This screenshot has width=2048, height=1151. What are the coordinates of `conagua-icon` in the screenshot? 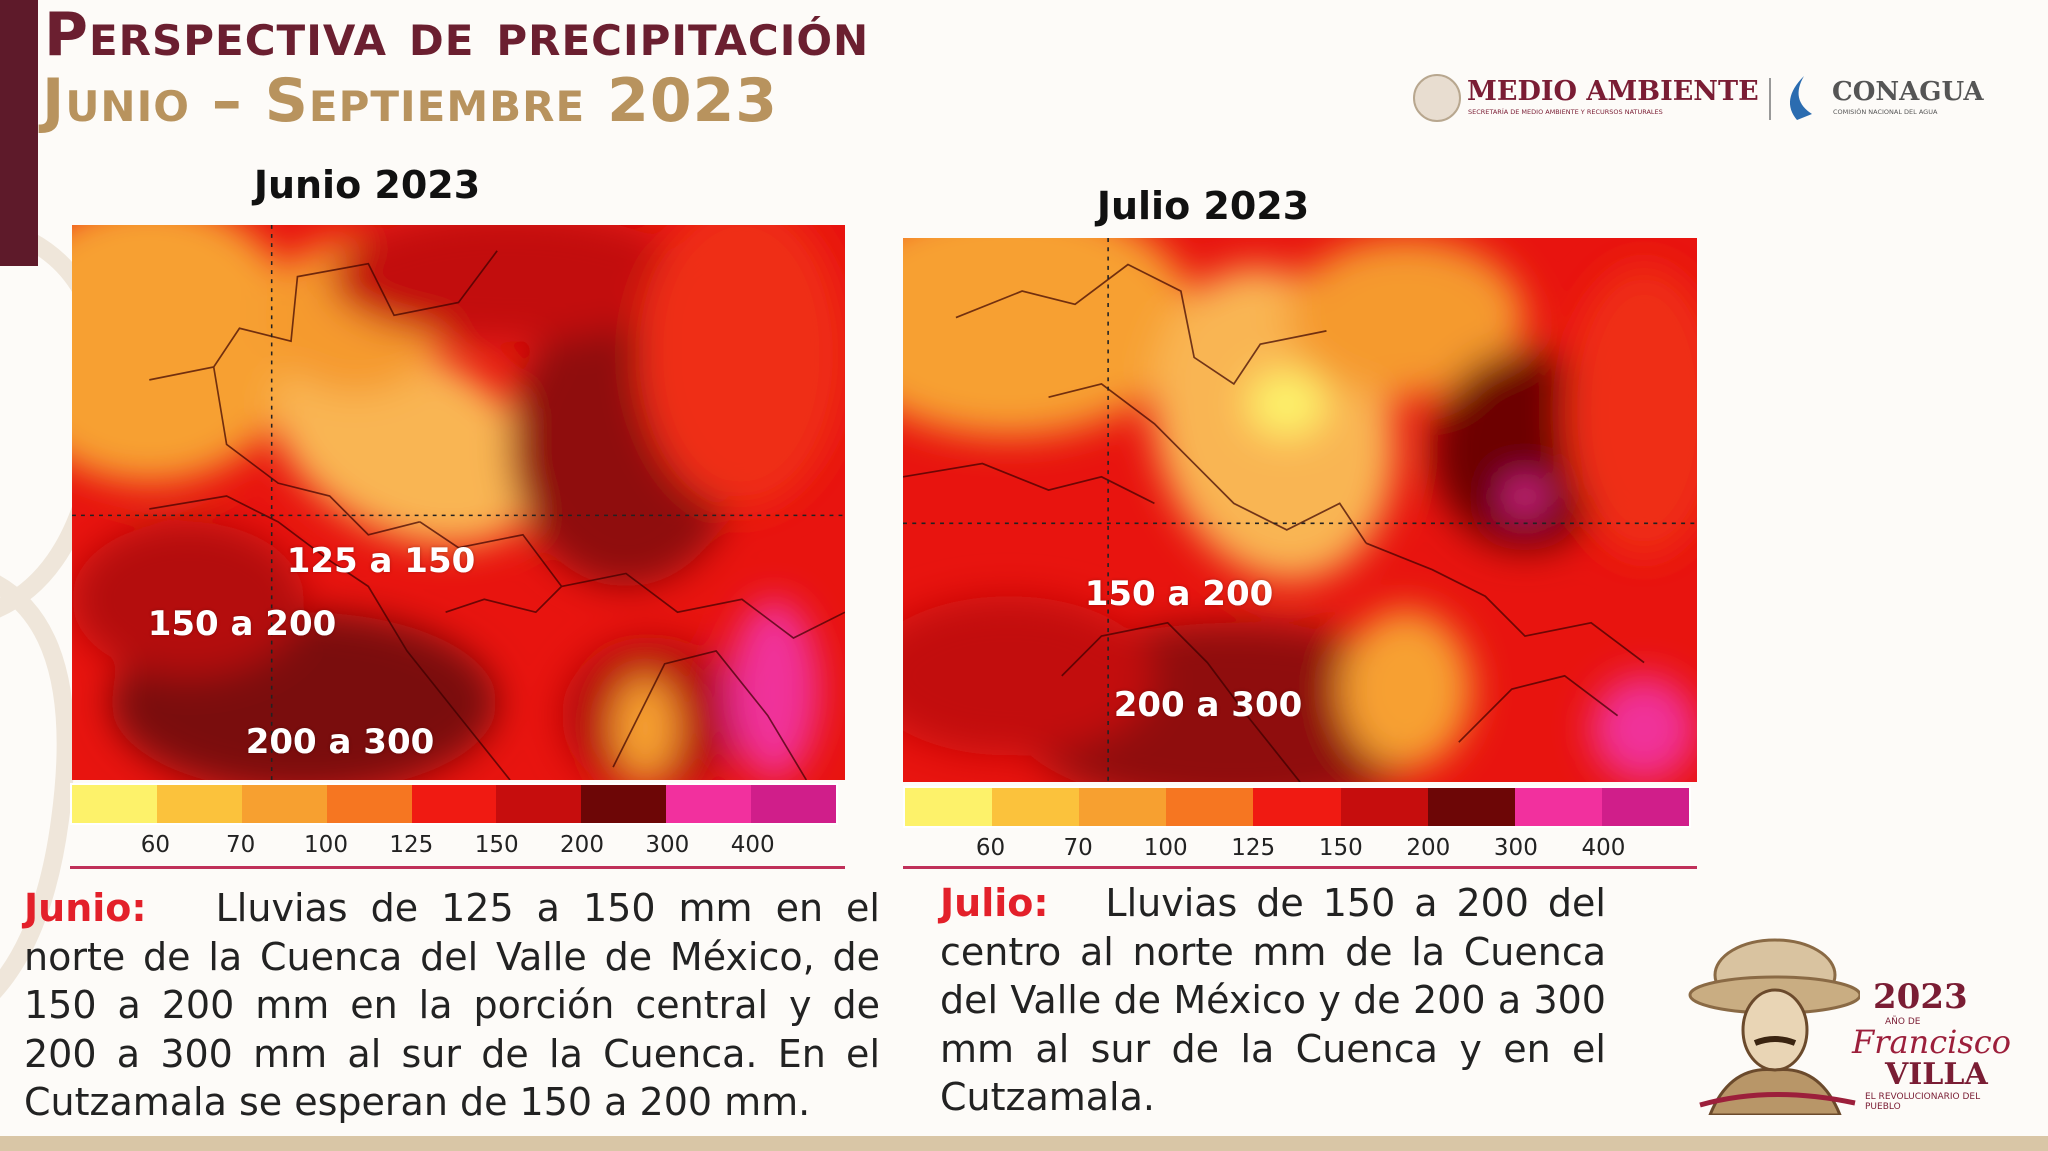 It's located at (1800, 98).